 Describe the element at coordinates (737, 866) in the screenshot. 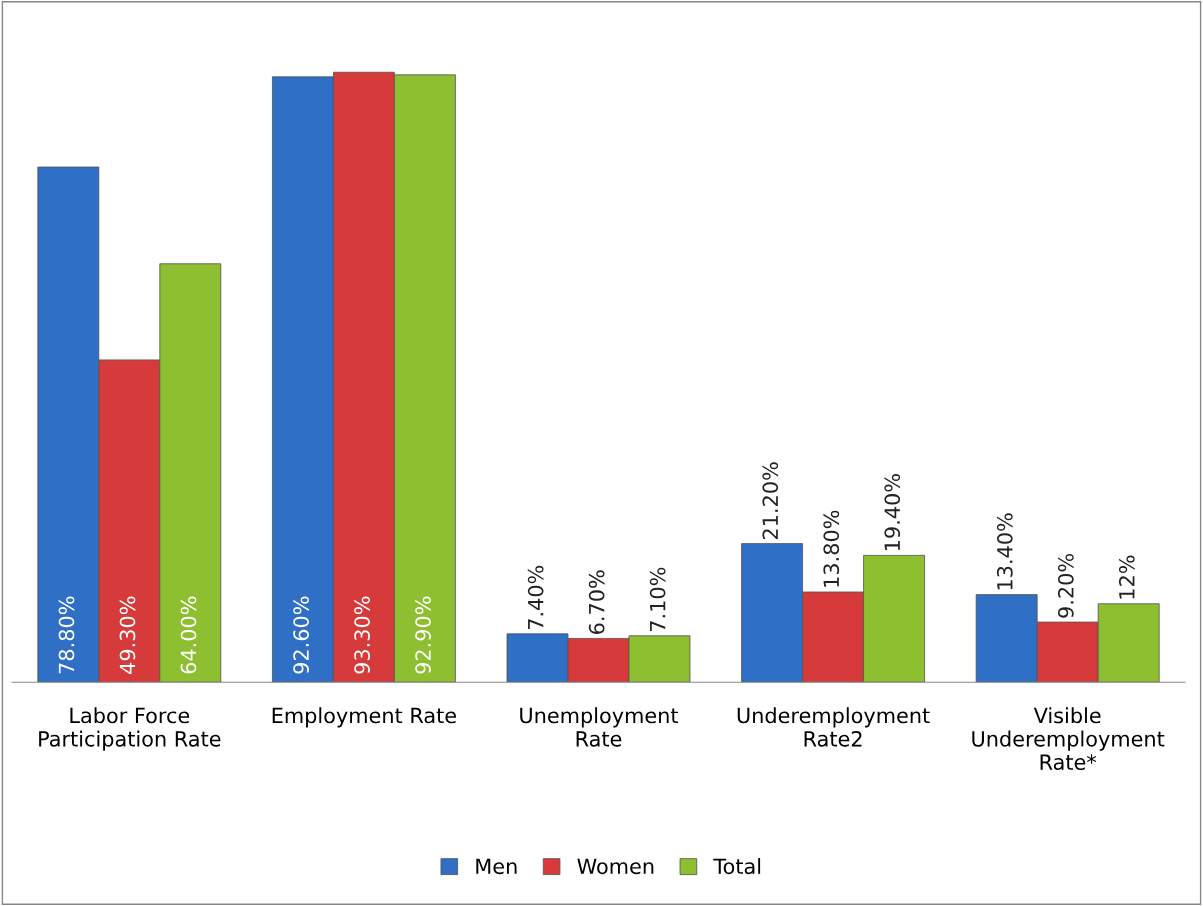

I see `legend-label: Total` at that location.